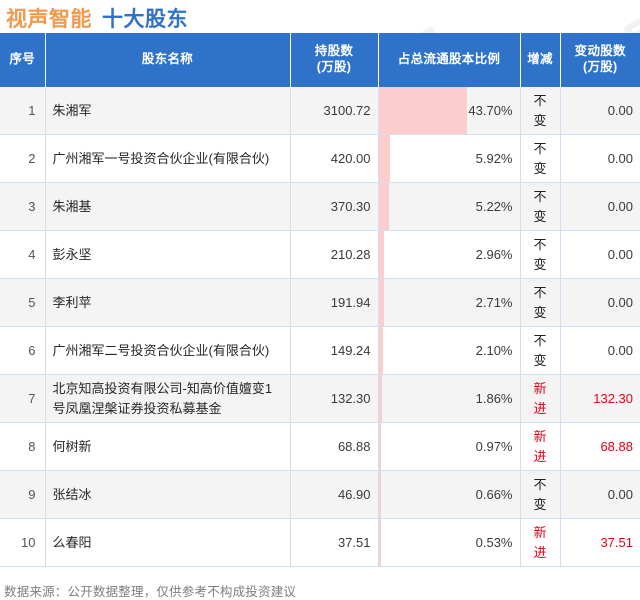 The image size is (640, 600). What do you see at coordinates (23, 350) in the screenshot?
I see `cell-index: 6` at bounding box center [23, 350].